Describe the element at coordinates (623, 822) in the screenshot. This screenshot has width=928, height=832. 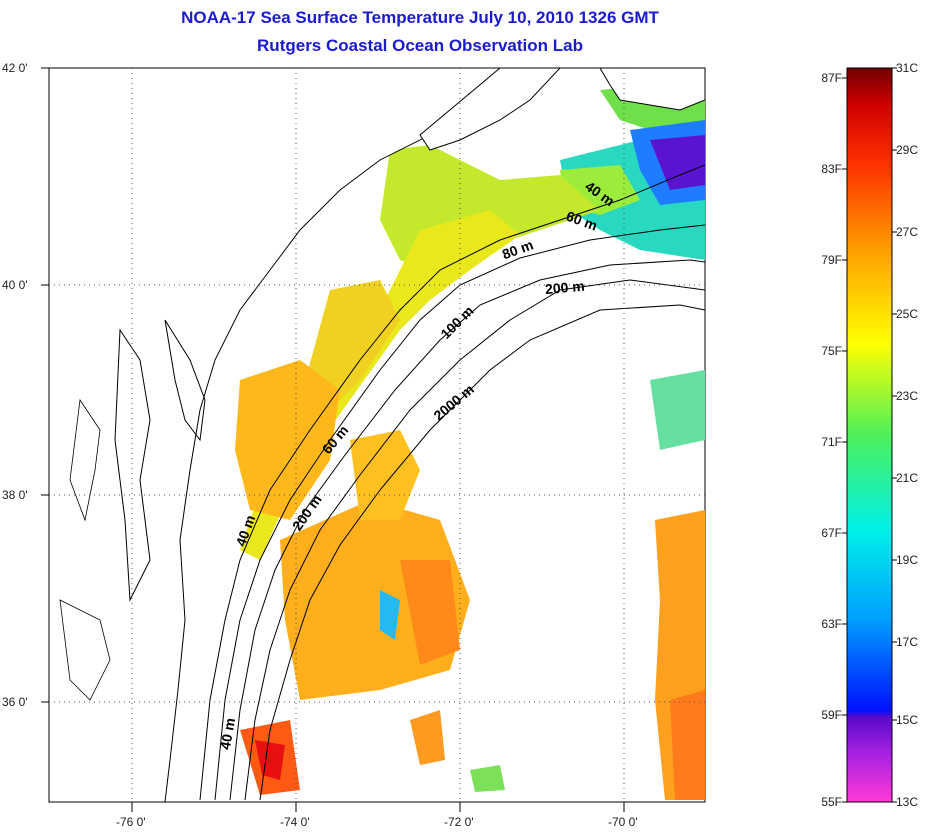
I see `lon-tick-label: -70 0'` at that location.